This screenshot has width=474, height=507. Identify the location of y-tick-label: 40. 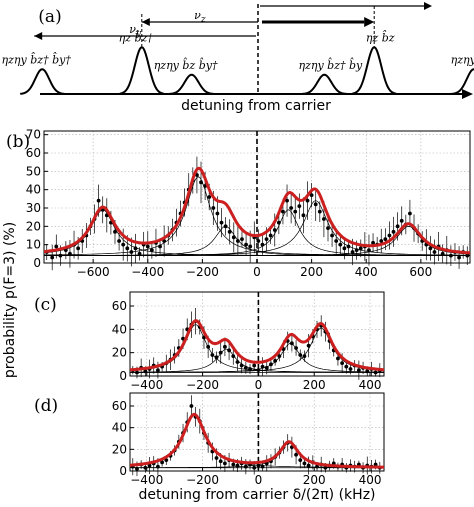
(119, 329).